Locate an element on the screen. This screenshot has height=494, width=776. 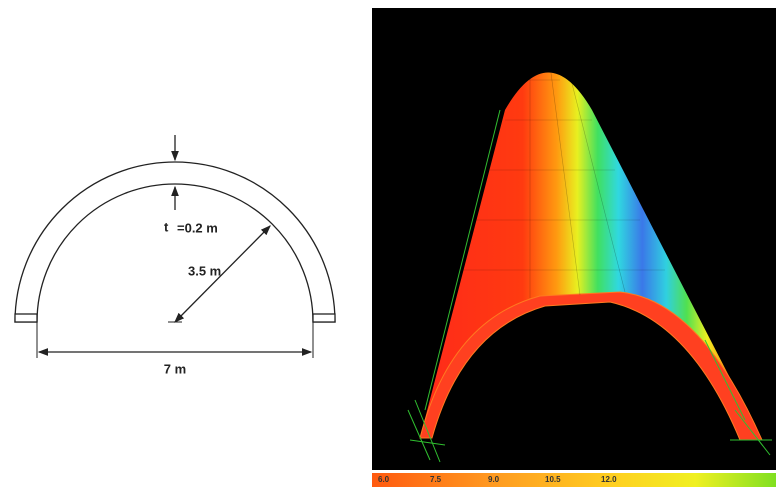
color-scale is located at coordinates (574, 480).